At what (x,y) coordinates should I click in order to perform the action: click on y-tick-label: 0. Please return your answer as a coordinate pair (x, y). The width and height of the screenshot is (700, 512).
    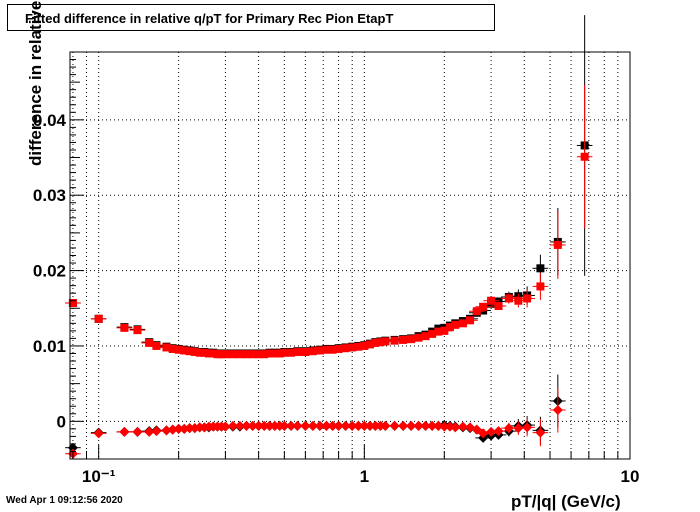
    Looking at the image, I should click on (61, 421).